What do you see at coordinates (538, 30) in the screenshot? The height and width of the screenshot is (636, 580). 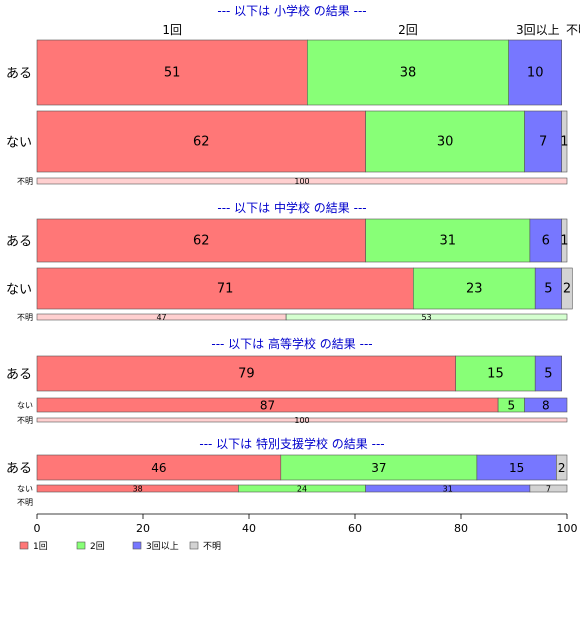 I see `top-category-label: 3回以上` at bounding box center [538, 30].